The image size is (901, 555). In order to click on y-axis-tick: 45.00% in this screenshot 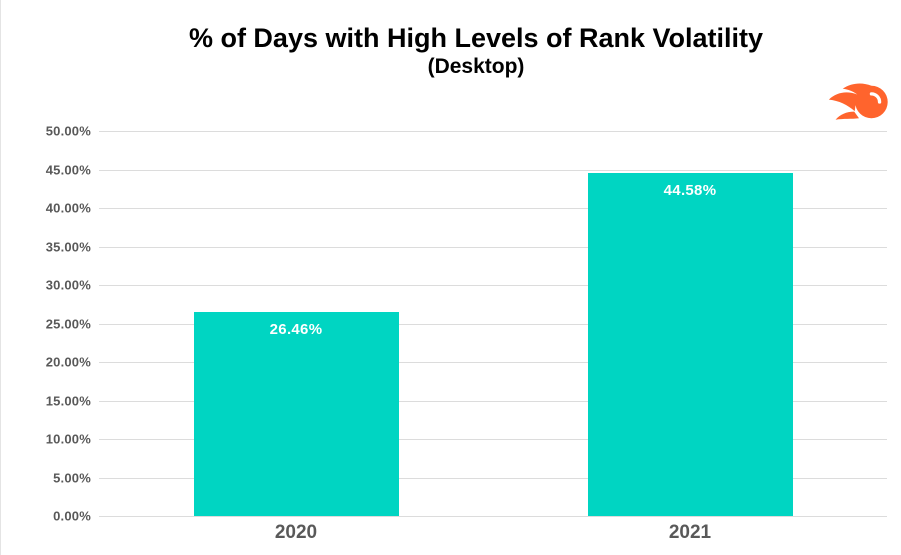, I will do `click(68, 169)`.